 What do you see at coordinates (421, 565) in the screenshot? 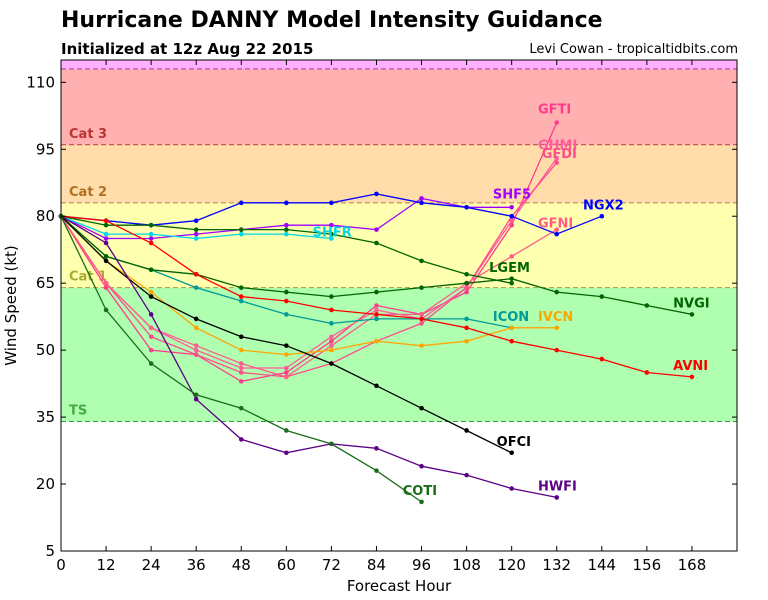
I see `x-tick-label: 96` at bounding box center [421, 565].